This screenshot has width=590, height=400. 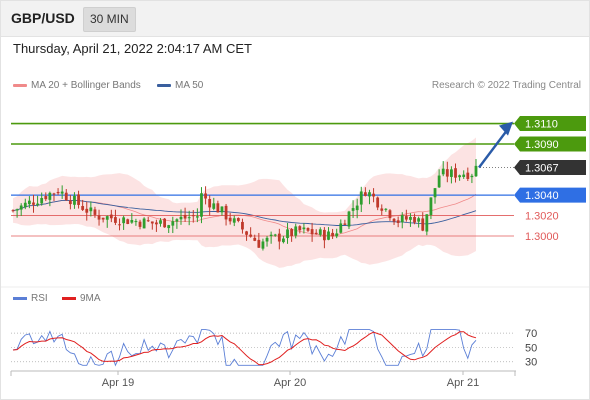 I want to click on x-tick-label-0: Apr 19, so click(x=118, y=383).